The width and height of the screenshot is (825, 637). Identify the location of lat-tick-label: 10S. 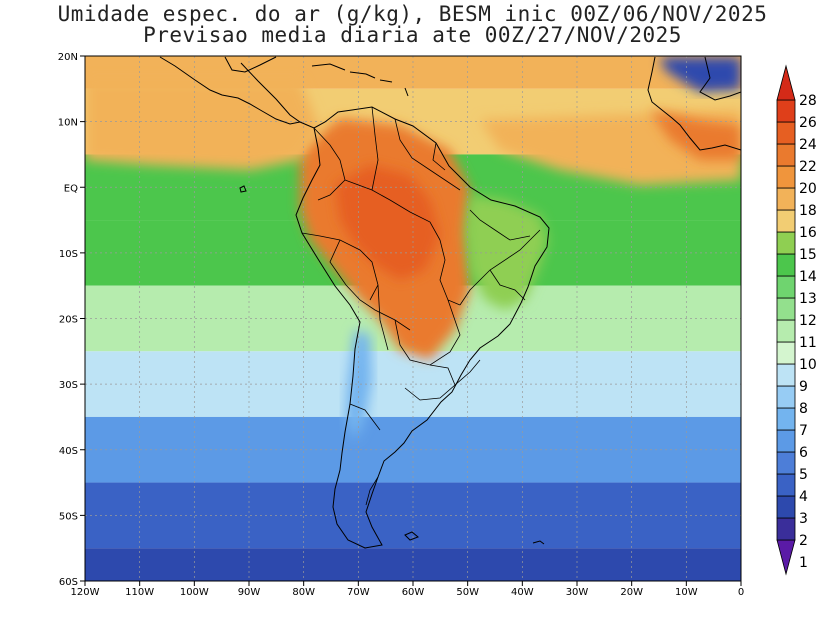
(68, 254).